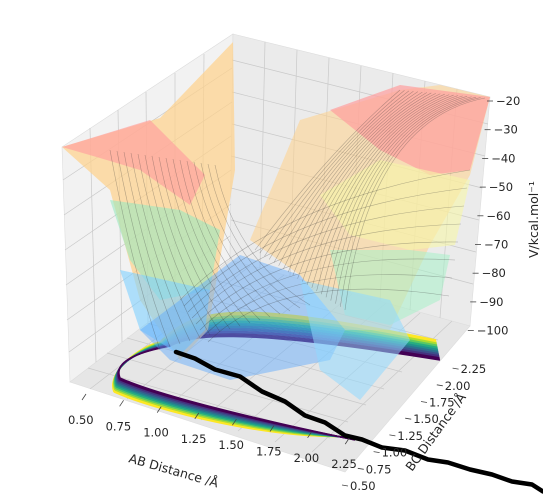 The width and height of the screenshot is (543, 500). Describe the element at coordinates (173, 470) in the screenshot. I see `x-axis-label: AB Distance /Å` at that location.